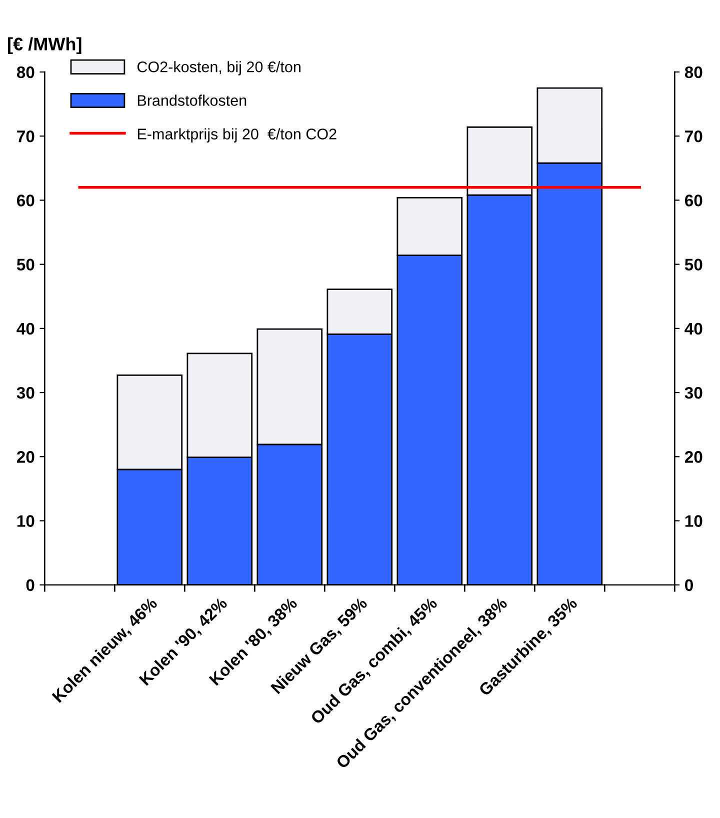 The height and width of the screenshot is (818, 720). I want to click on y-tick-label: 40, so click(25, 328).